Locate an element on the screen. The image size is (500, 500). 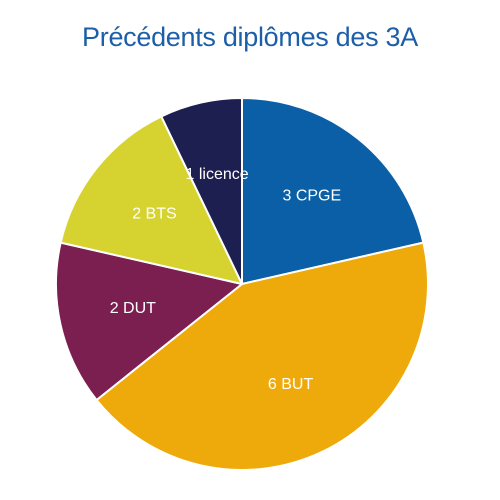
slice-label-bts: 2 BTS is located at coordinates (154, 213).